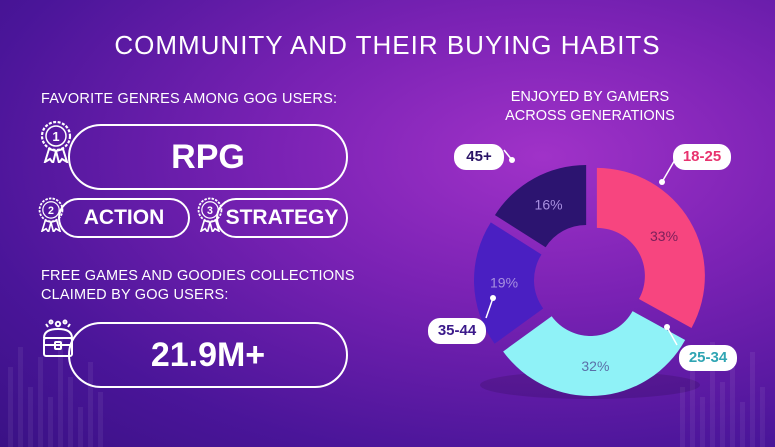 This screenshot has height=447, width=775. What do you see at coordinates (590, 107) in the screenshot?
I see `chart-title: ENJOYED BY GAMERS ACROSS GENERATIONS` at bounding box center [590, 107].